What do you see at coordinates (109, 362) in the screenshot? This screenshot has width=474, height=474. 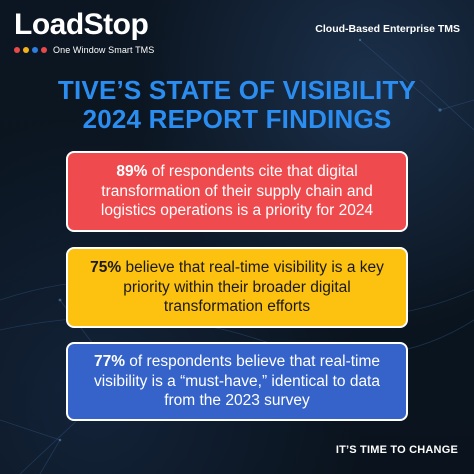 I see `finding-percent: 77%` at bounding box center [109, 362].